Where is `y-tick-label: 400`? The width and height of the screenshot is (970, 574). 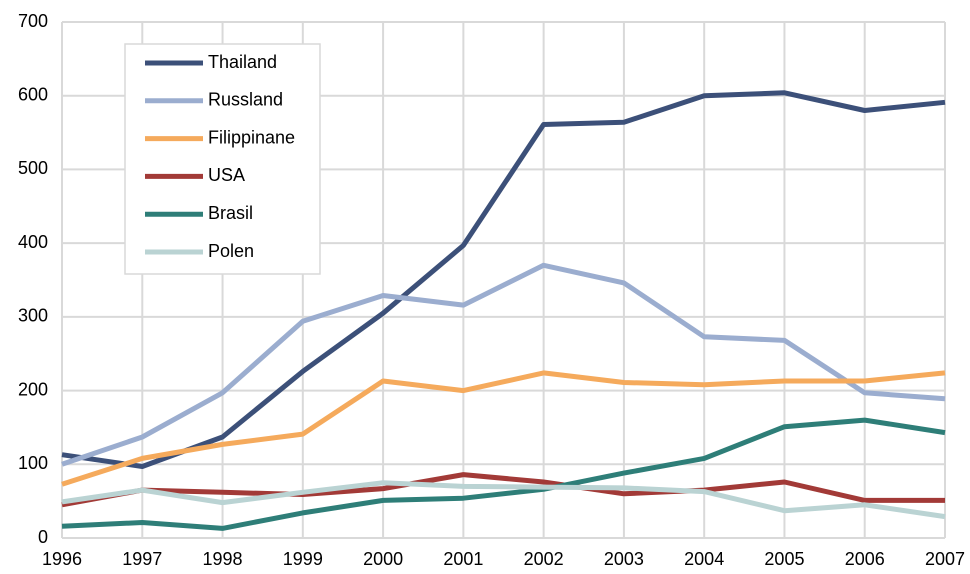 y-tick-label: 400 is located at coordinates (33, 242).